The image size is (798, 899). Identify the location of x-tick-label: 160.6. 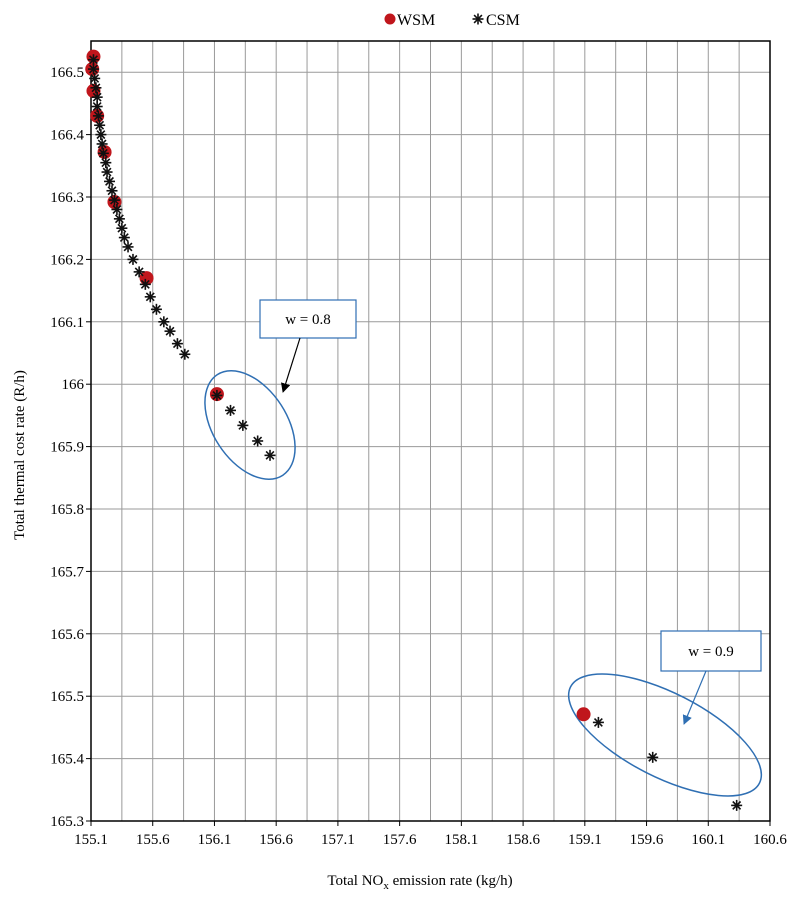
(770, 840).